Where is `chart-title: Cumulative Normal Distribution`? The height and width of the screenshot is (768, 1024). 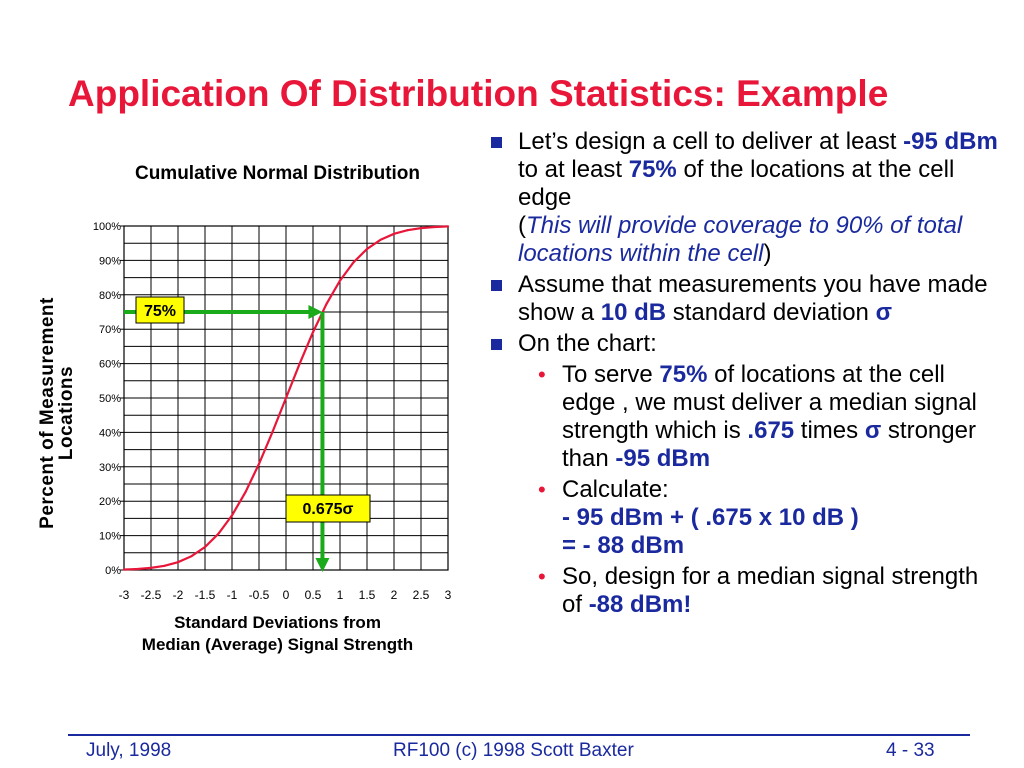 chart-title: Cumulative Normal Distribution is located at coordinates (277, 173).